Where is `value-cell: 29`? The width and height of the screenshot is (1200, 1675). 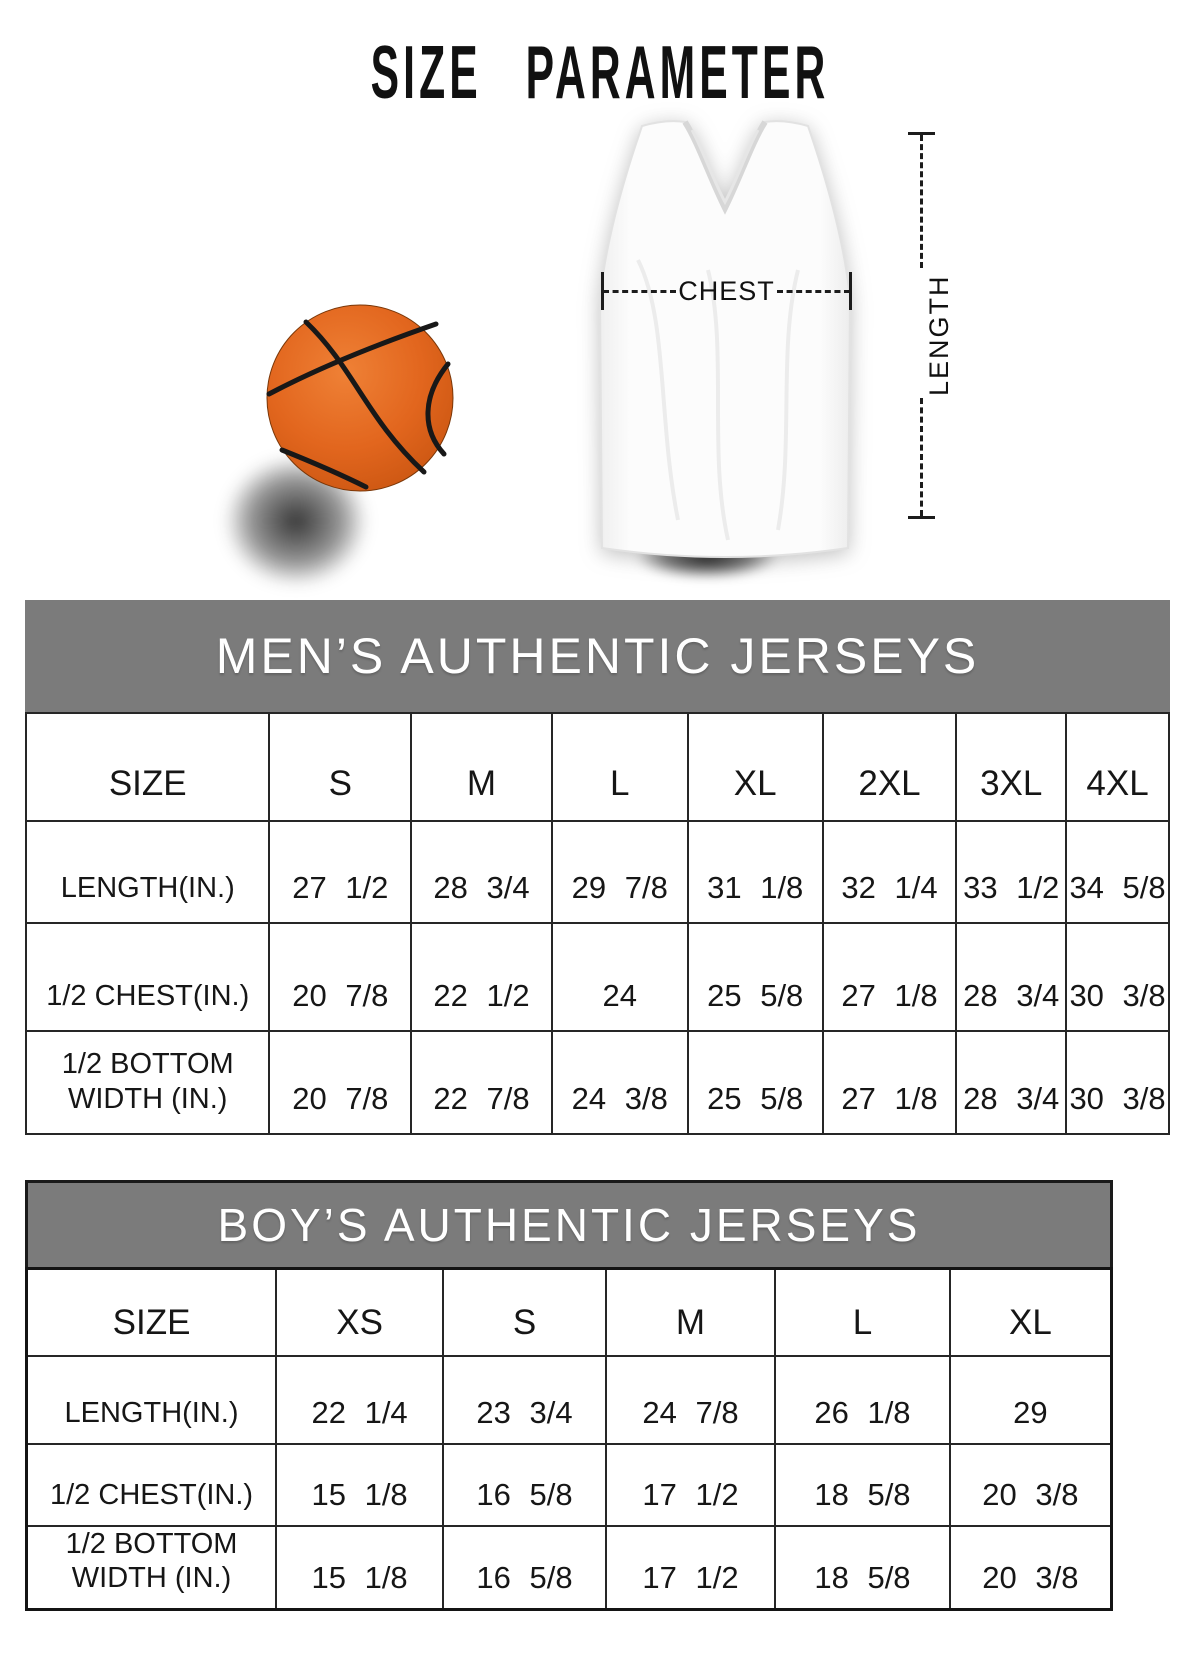 value-cell: 29 is located at coordinates (1030, 1399).